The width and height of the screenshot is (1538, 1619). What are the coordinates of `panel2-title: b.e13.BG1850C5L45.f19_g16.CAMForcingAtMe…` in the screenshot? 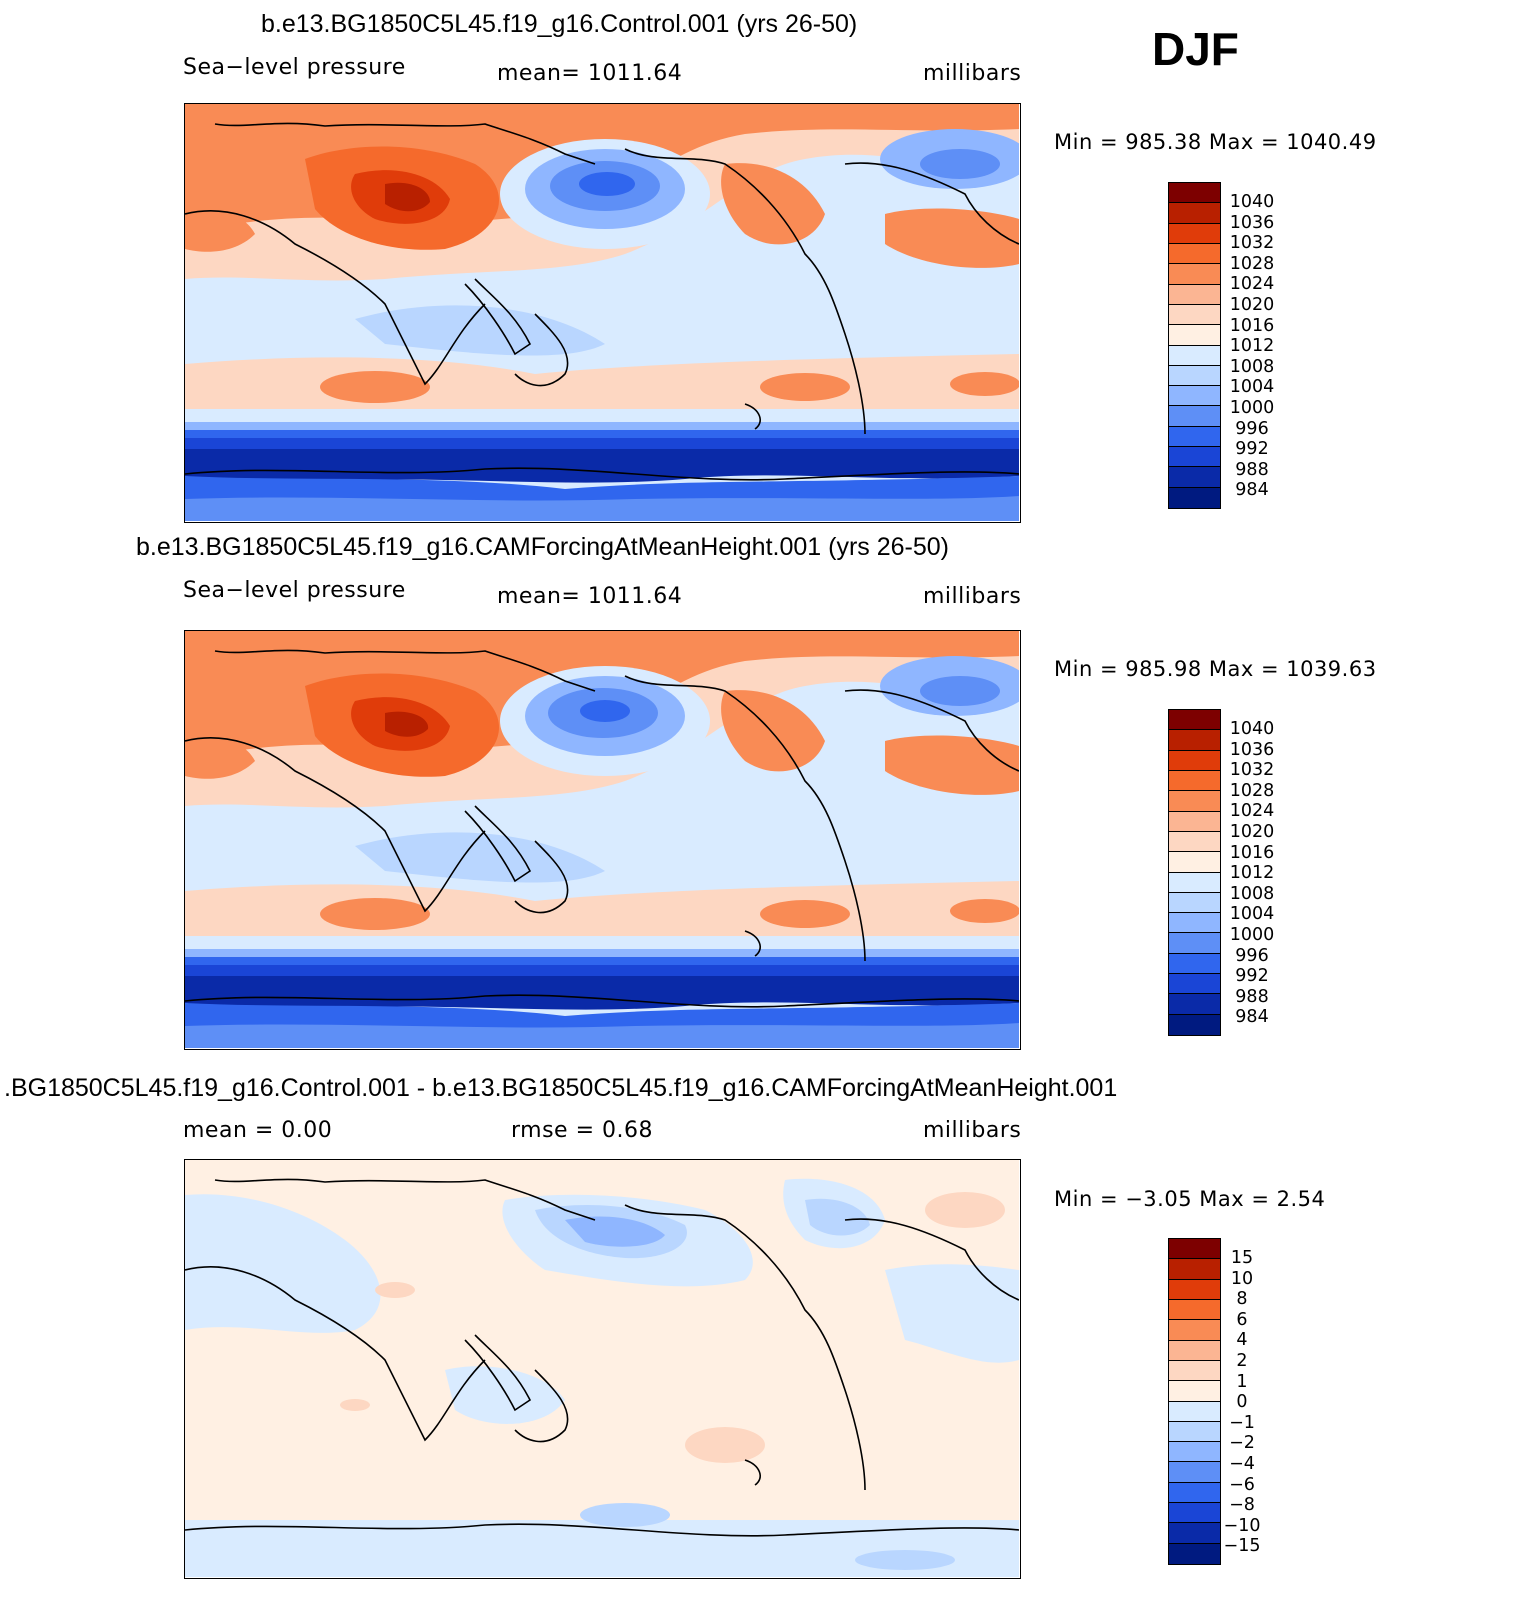 It's located at (542, 547).